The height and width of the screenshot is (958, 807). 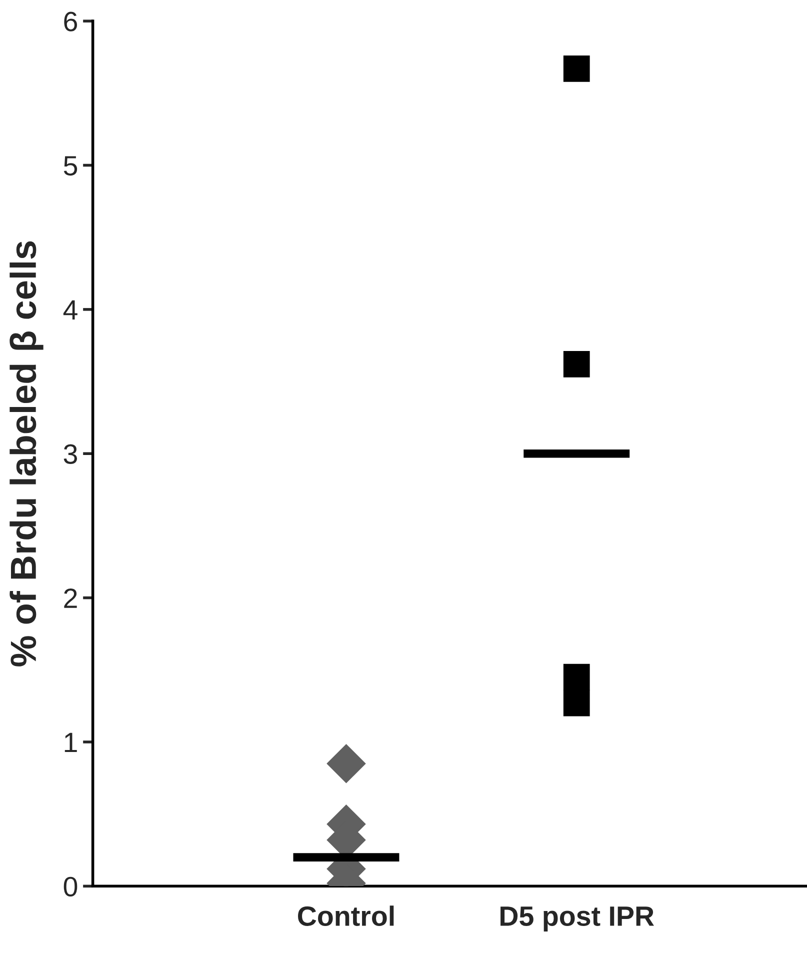 What do you see at coordinates (70, 598) in the screenshot?
I see `y-tick-label: 2` at bounding box center [70, 598].